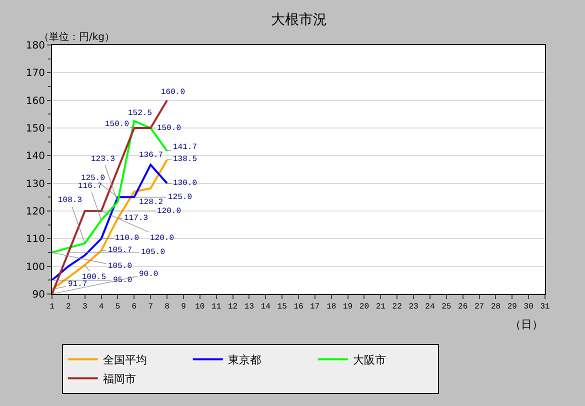 This screenshot has width=585, height=406. Describe the element at coordinates (495, 307) in the screenshot. I see `x-tick-label: 28` at that location.